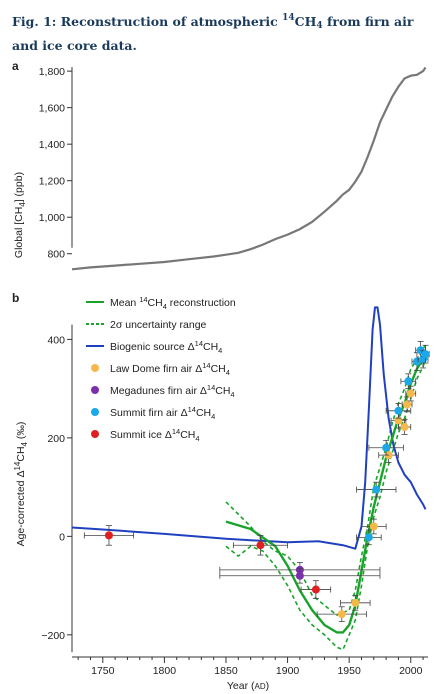  What do you see at coordinates (52, 109) in the screenshot?
I see `panel-a-ytick-label: 1,600` at bounding box center [52, 109].